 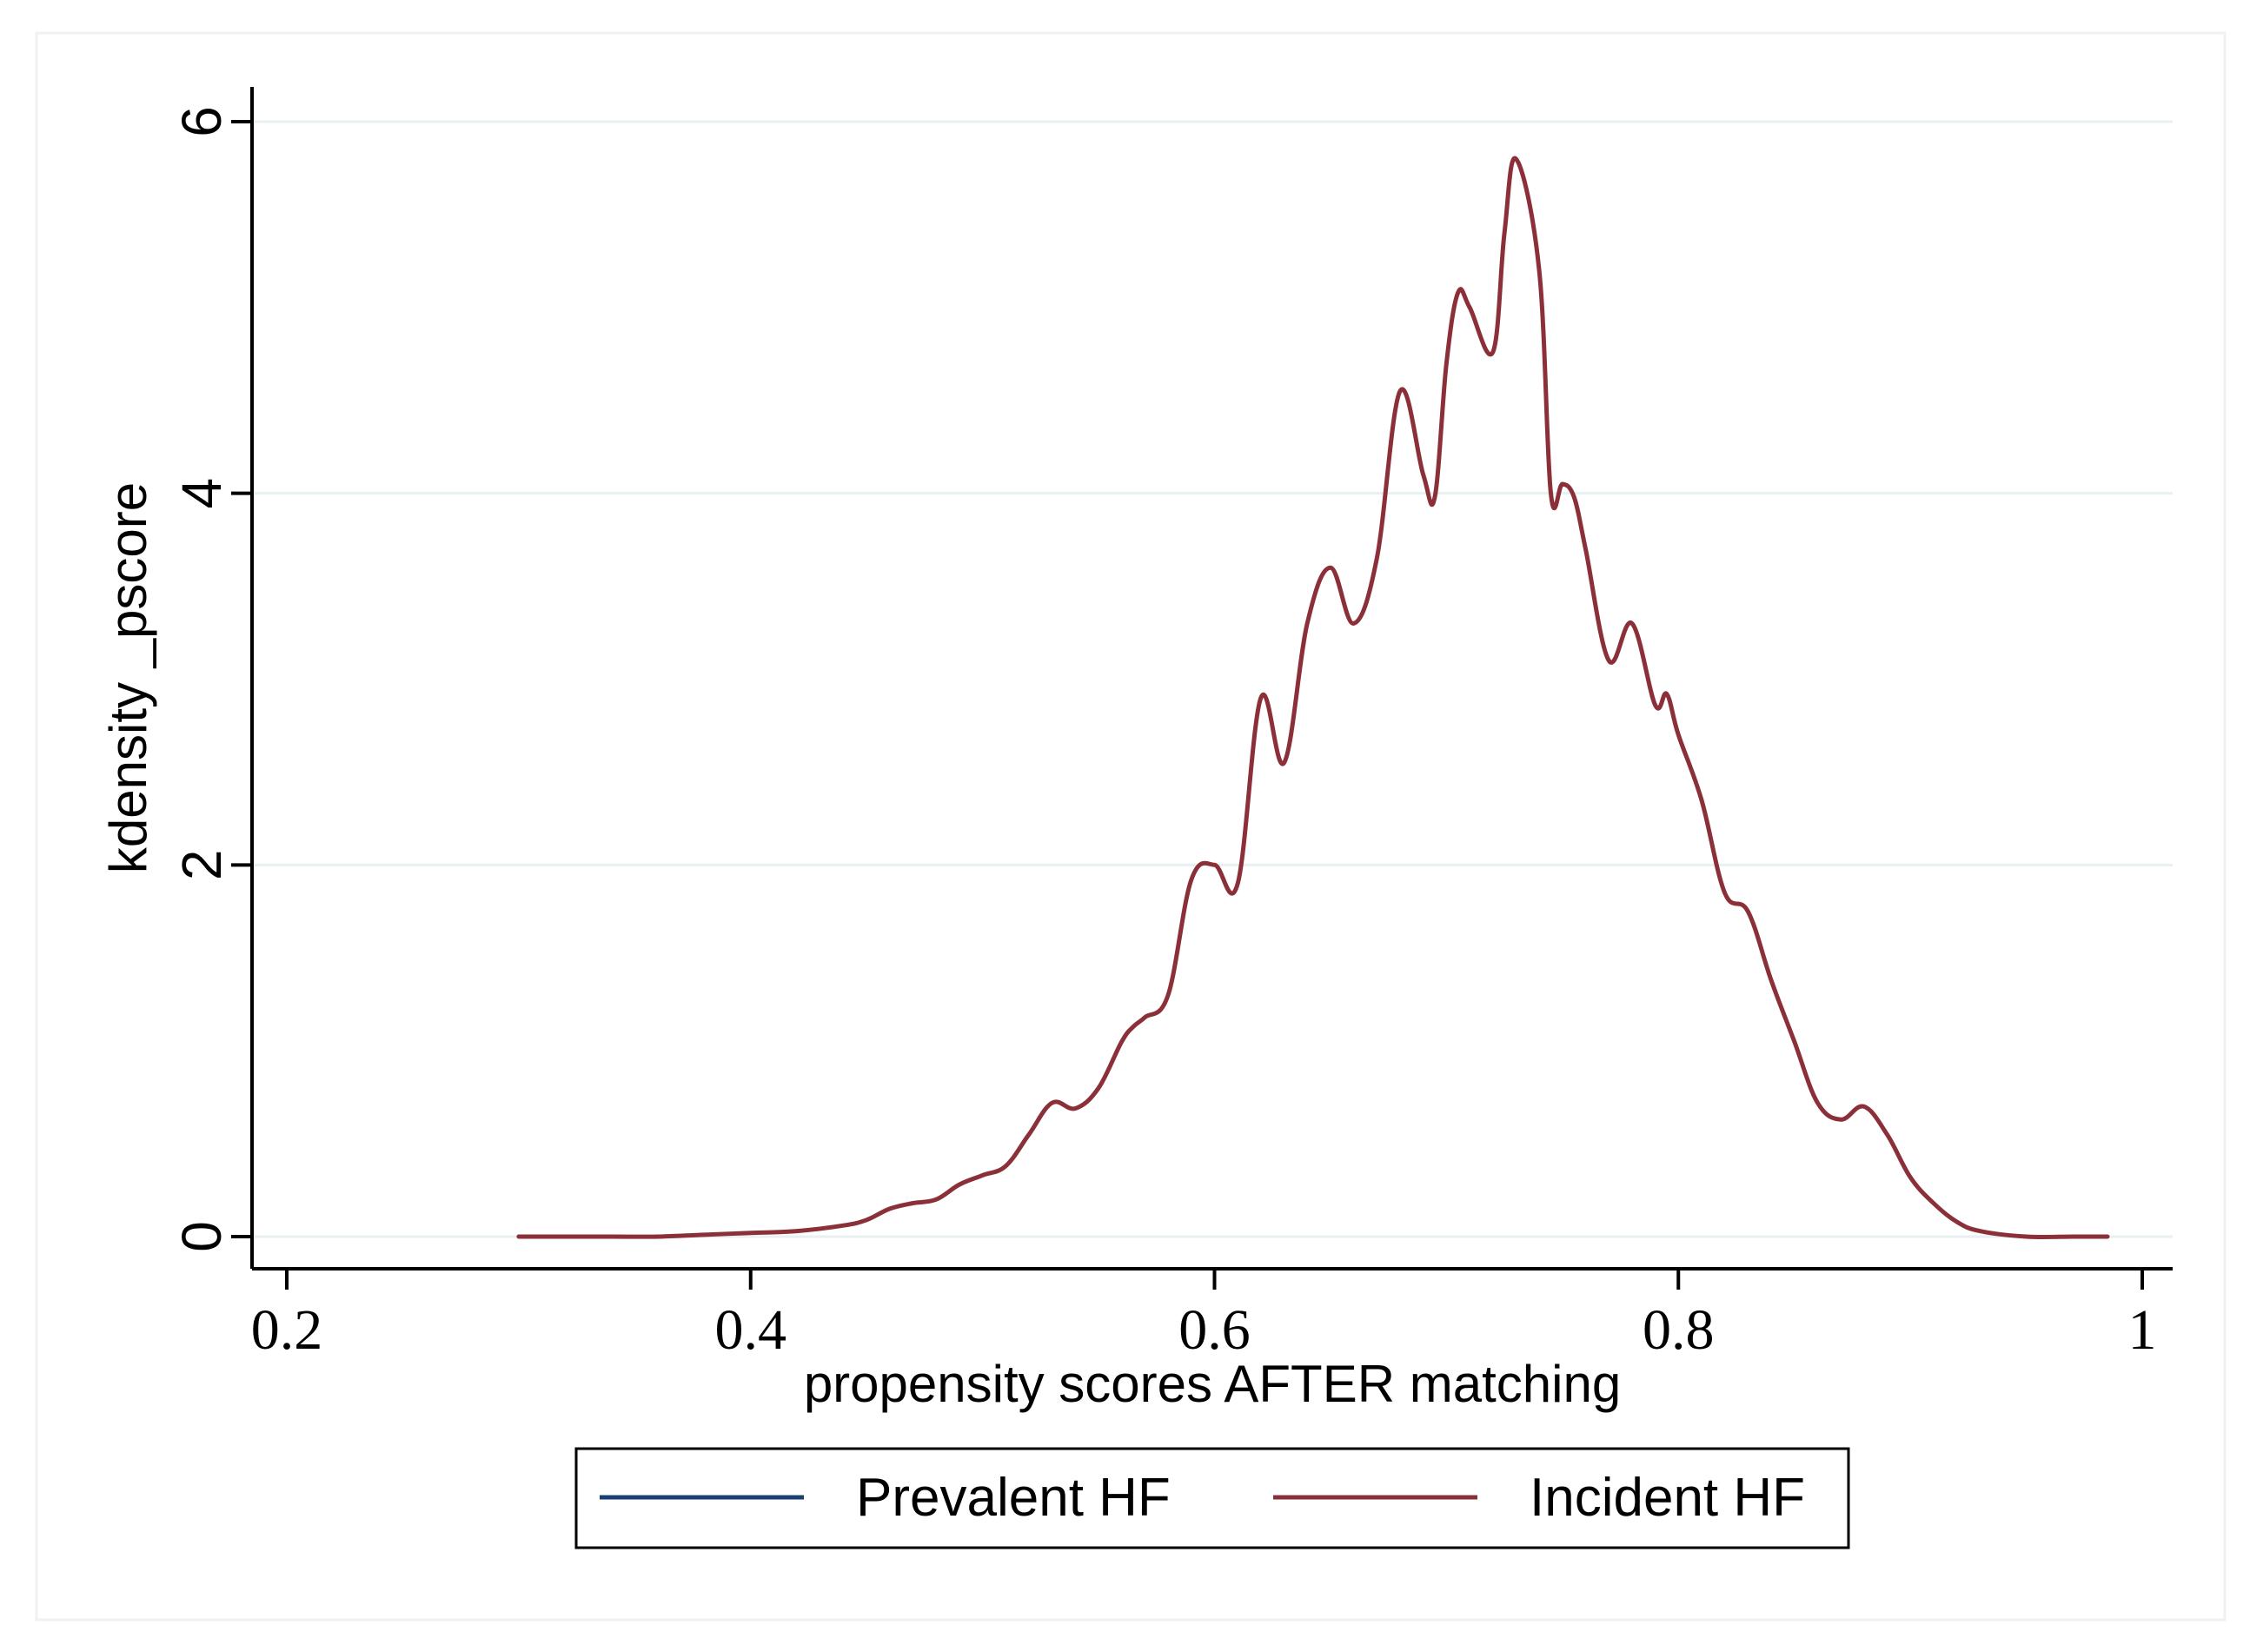 What do you see at coordinates (201, 1236) in the screenshot?
I see `y-tick-label: 0` at bounding box center [201, 1236].